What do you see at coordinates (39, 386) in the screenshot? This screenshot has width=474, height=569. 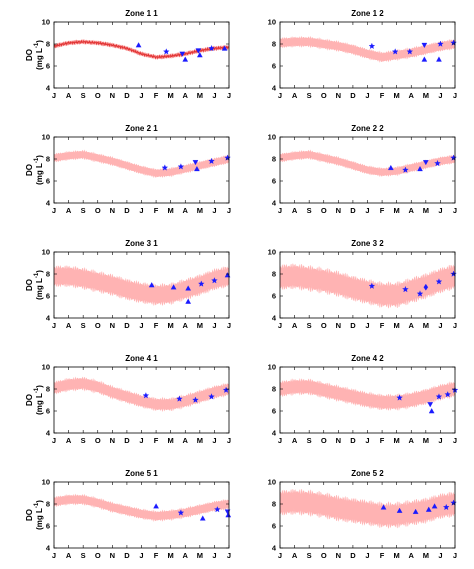 I see `y-axis-unit-close: )` at bounding box center [39, 386].